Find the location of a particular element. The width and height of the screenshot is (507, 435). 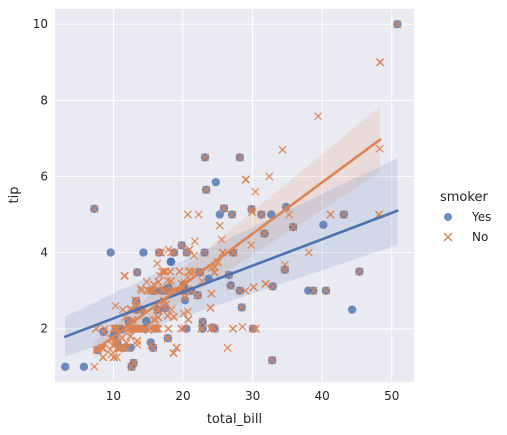

legend: smoker Yes No is located at coordinates (465, 217).